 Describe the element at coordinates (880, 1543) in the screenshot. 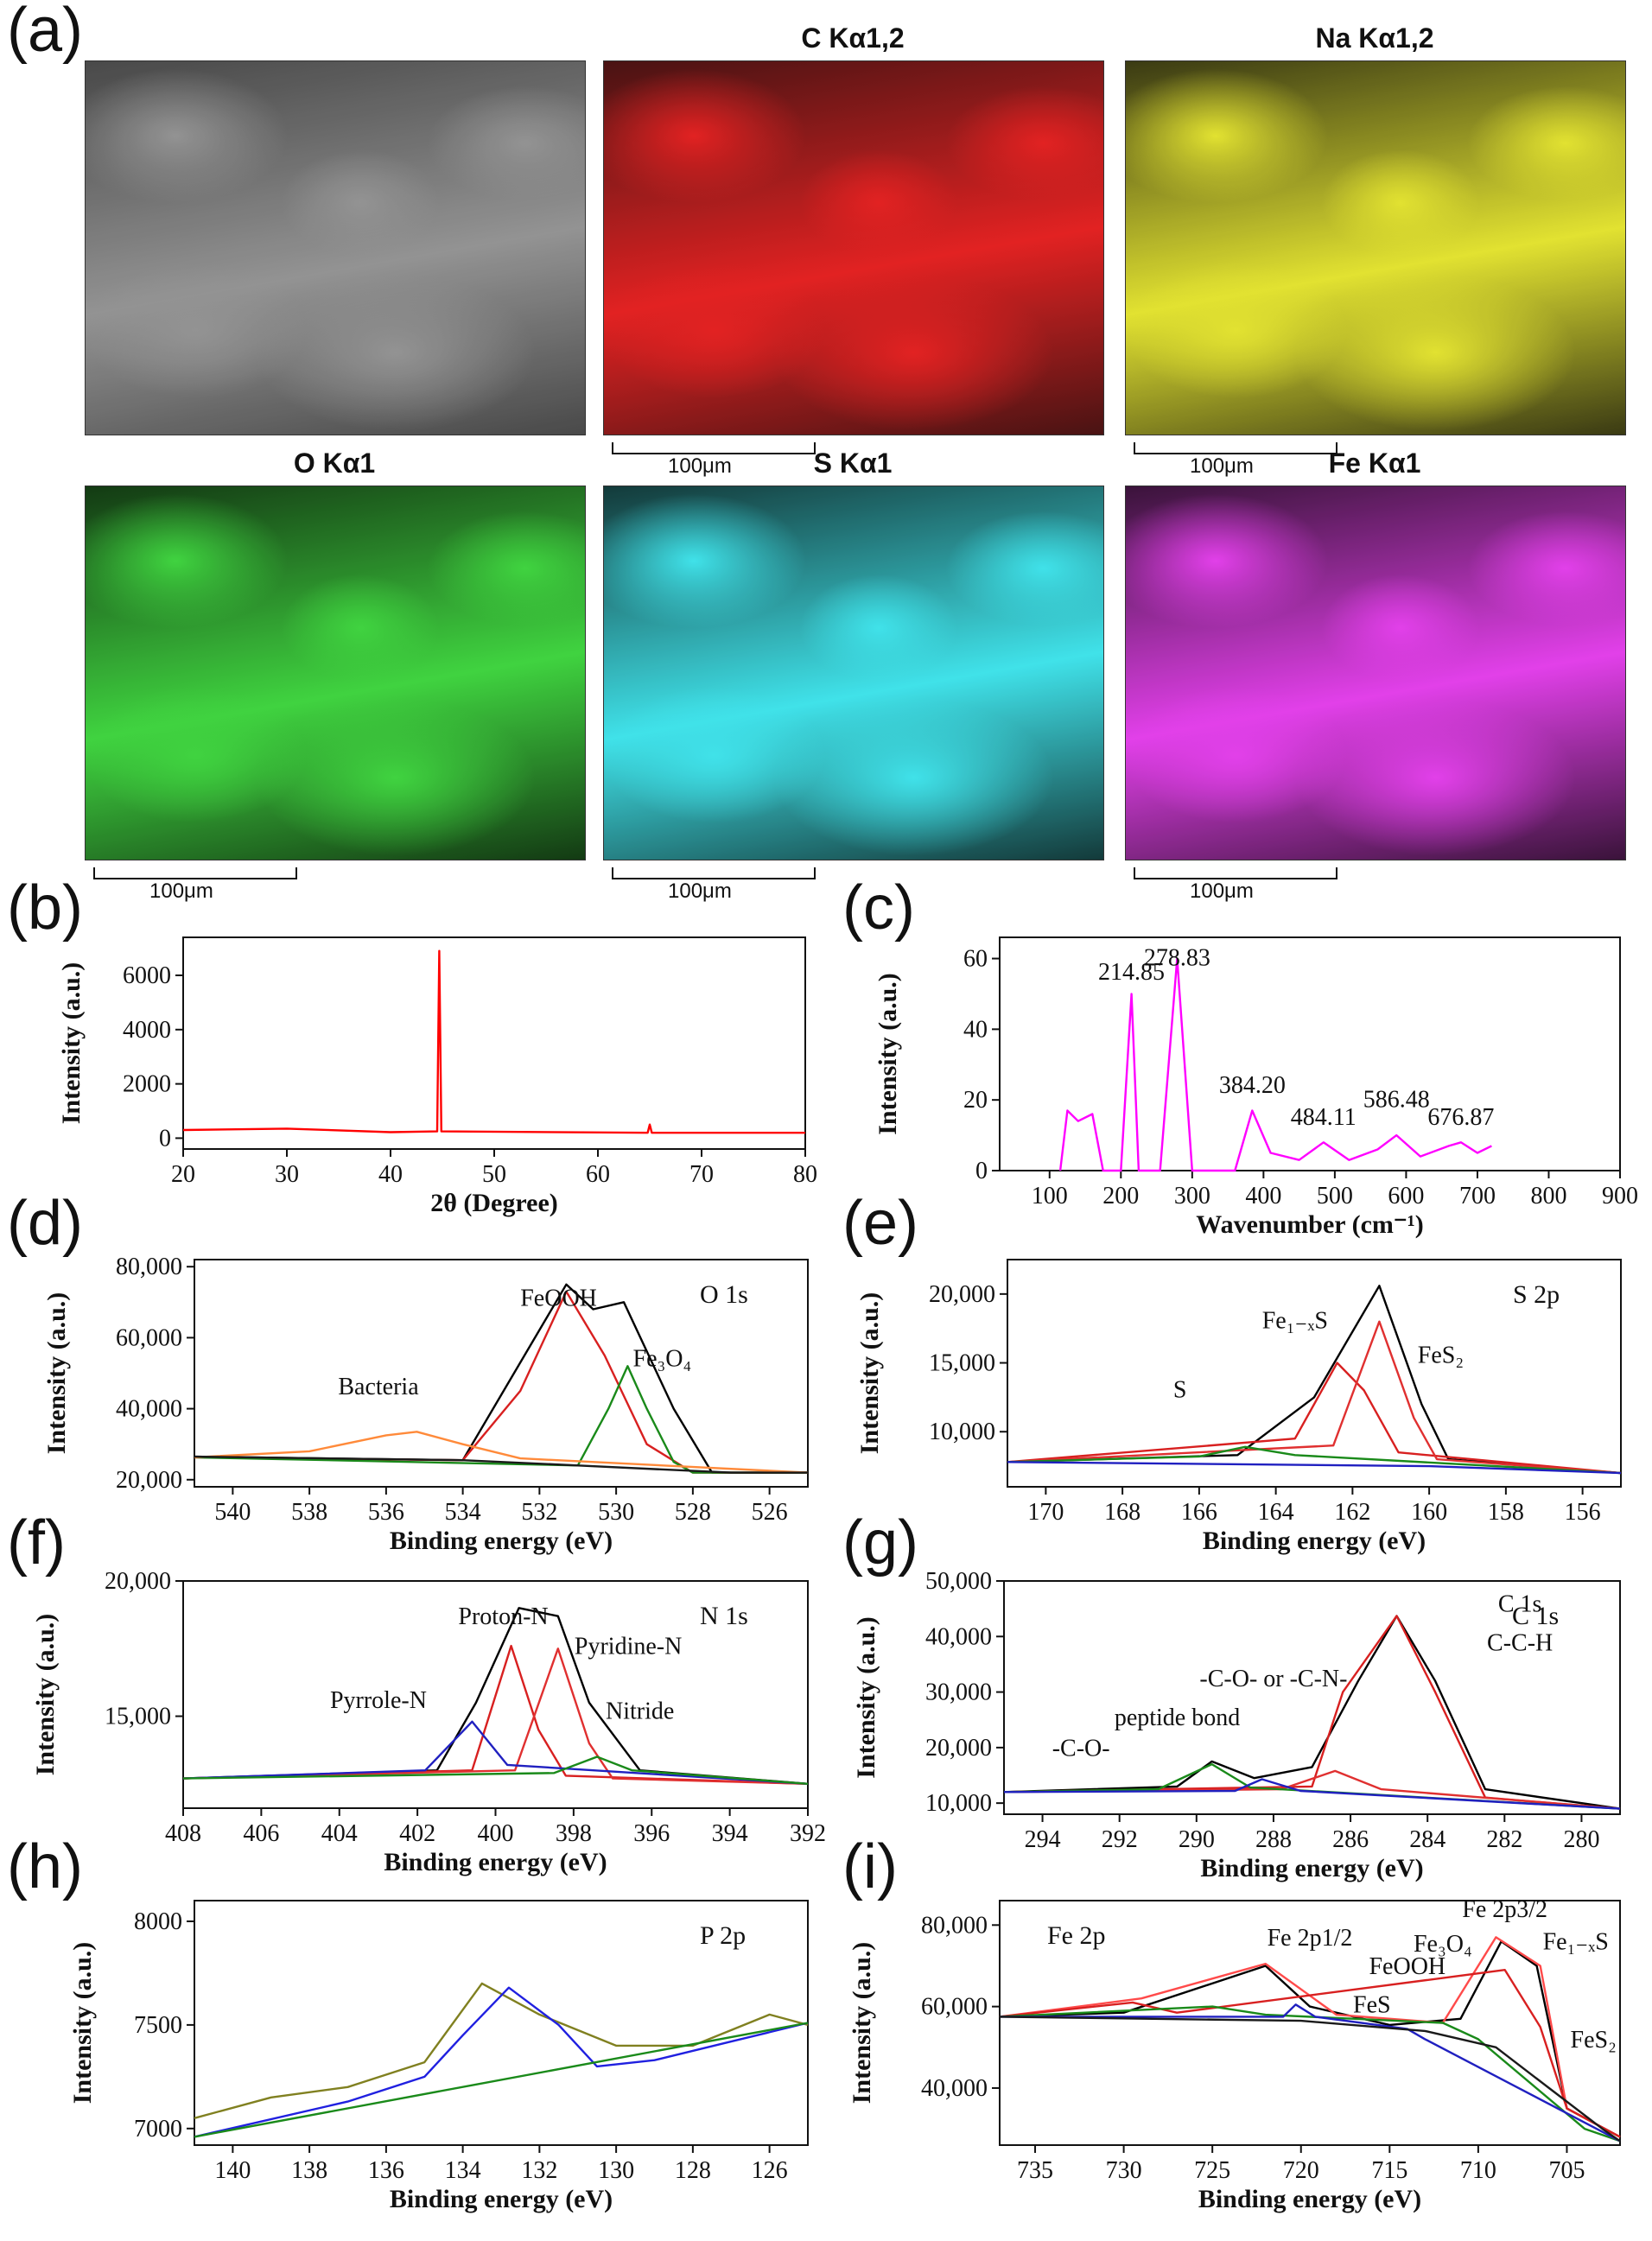

I see `panel-label-g: (g)` at that location.